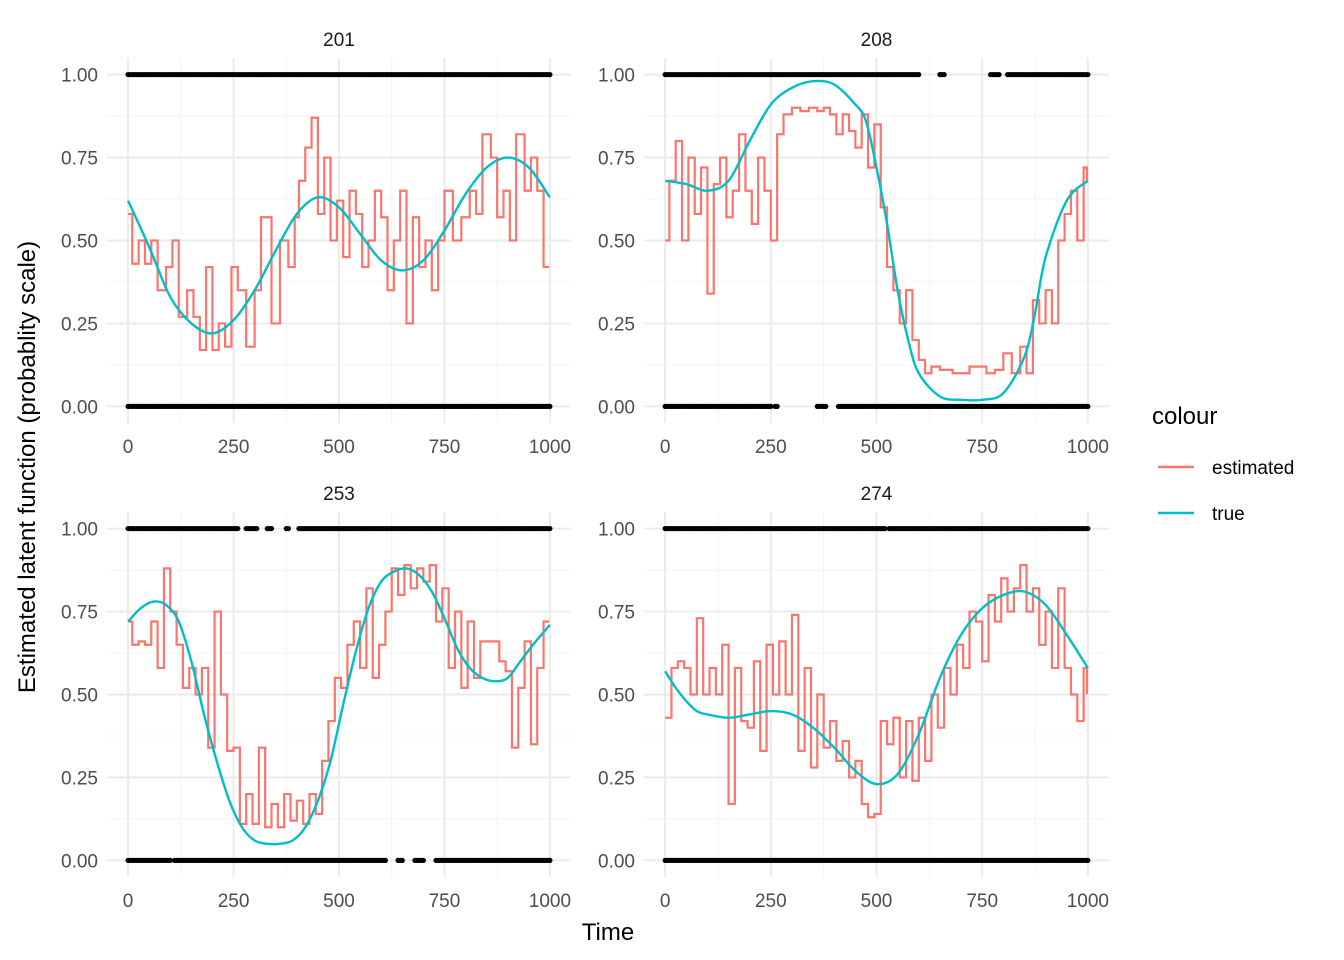 The image size is (1344, 960). Describe the element at coordinates (339, 40) in the screenshot. I see `panel-strip-label: 201` at that location.